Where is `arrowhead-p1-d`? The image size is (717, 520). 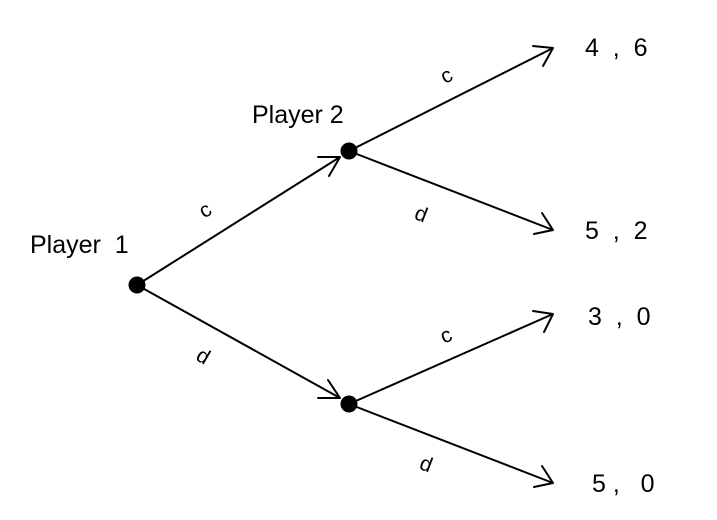
arrowhead-p1-d is located at coordinates (329, 389).